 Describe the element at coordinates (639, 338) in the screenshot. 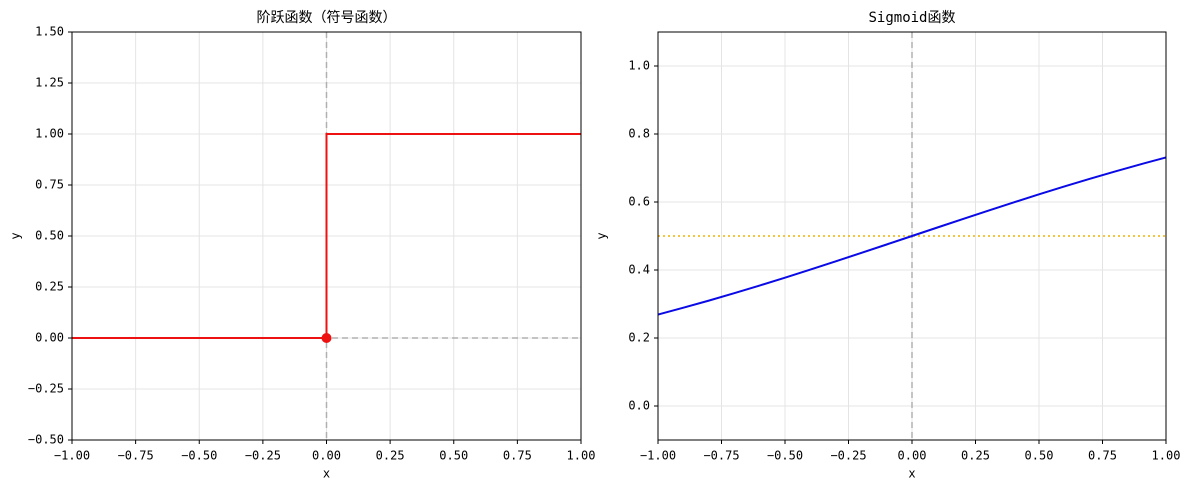

I see `y-tick-label: 0.2` at that location.